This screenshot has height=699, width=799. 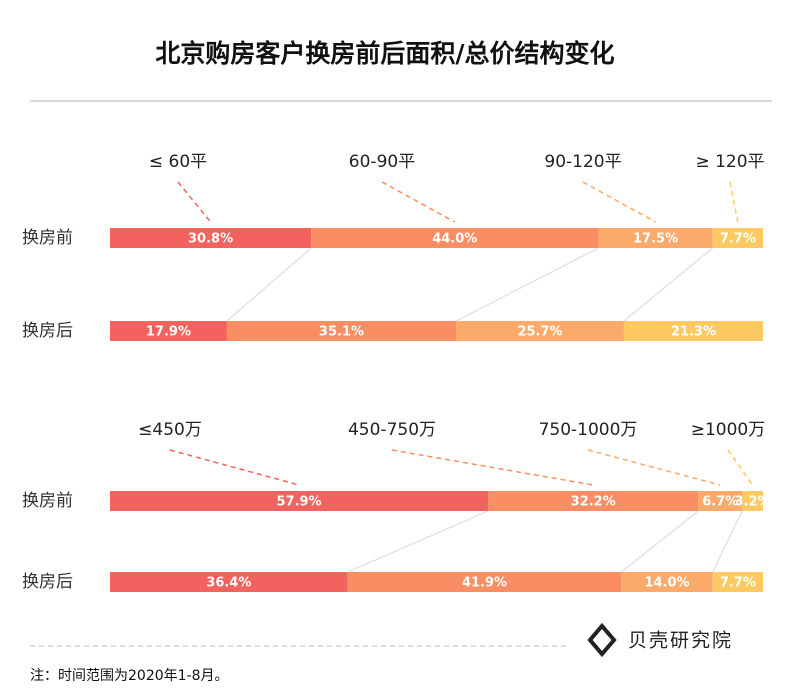 I want to click on value-label: 21.3%, so click(x=693, y=332).